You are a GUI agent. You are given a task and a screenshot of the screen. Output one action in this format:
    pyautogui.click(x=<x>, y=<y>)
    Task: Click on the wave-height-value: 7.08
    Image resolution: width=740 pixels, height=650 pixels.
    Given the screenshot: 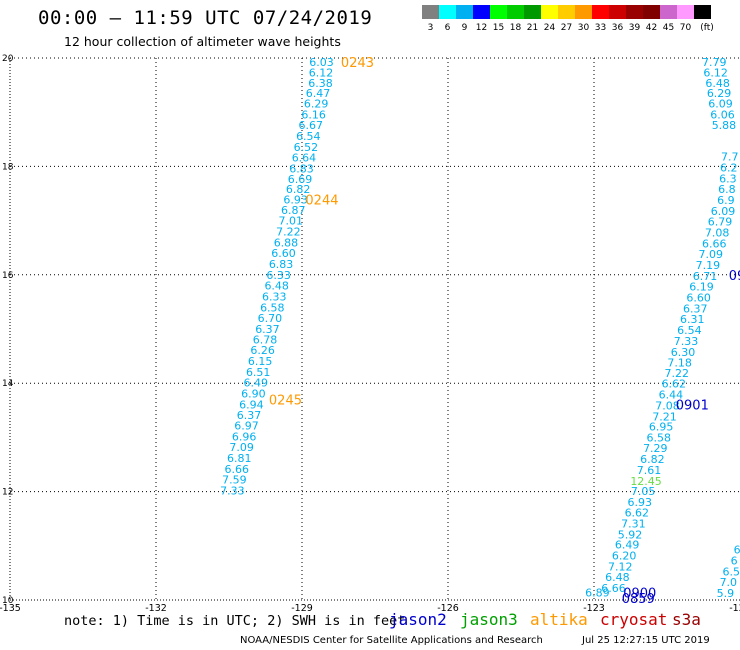 What is the action you would take?
    pyautogui.click(x=667, y=405)
    